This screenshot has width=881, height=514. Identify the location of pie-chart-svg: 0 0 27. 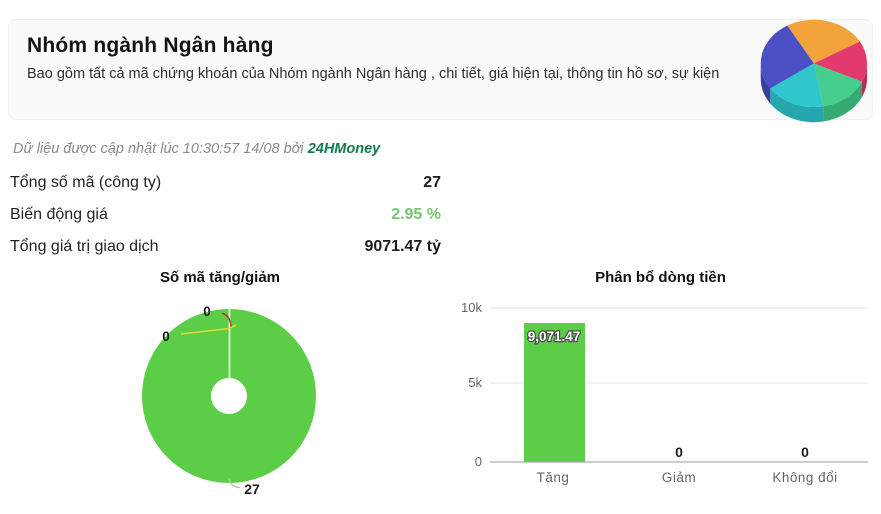
(229, 400).